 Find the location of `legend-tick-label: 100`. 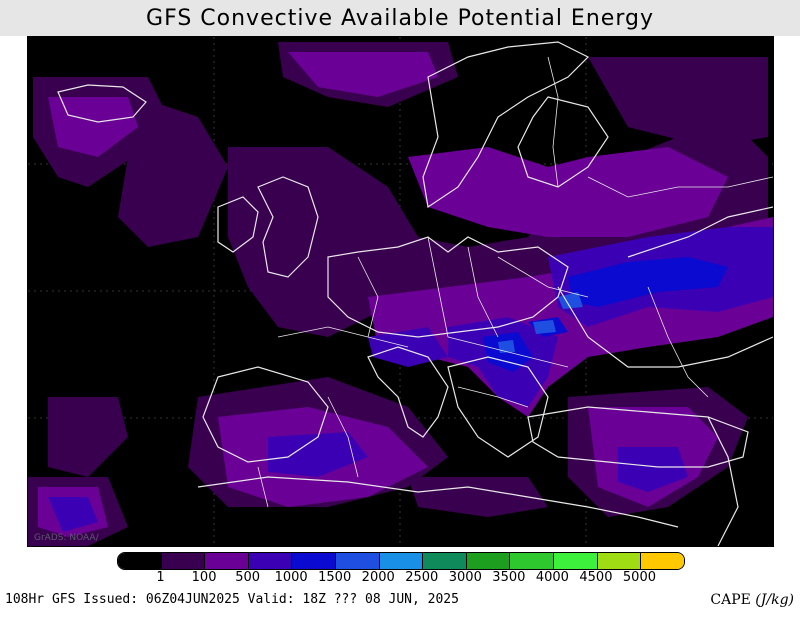

legend-tick-label: 100 is located at coordinates (204, 577).